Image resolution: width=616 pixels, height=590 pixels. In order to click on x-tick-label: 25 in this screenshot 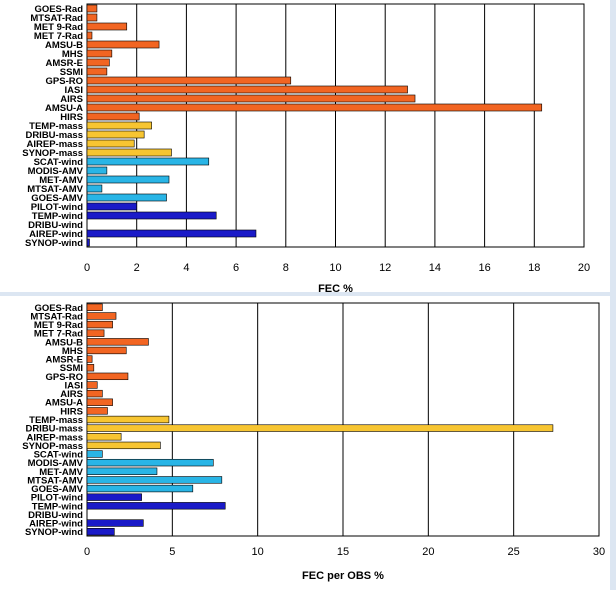, I will do `click(514, 552)`.